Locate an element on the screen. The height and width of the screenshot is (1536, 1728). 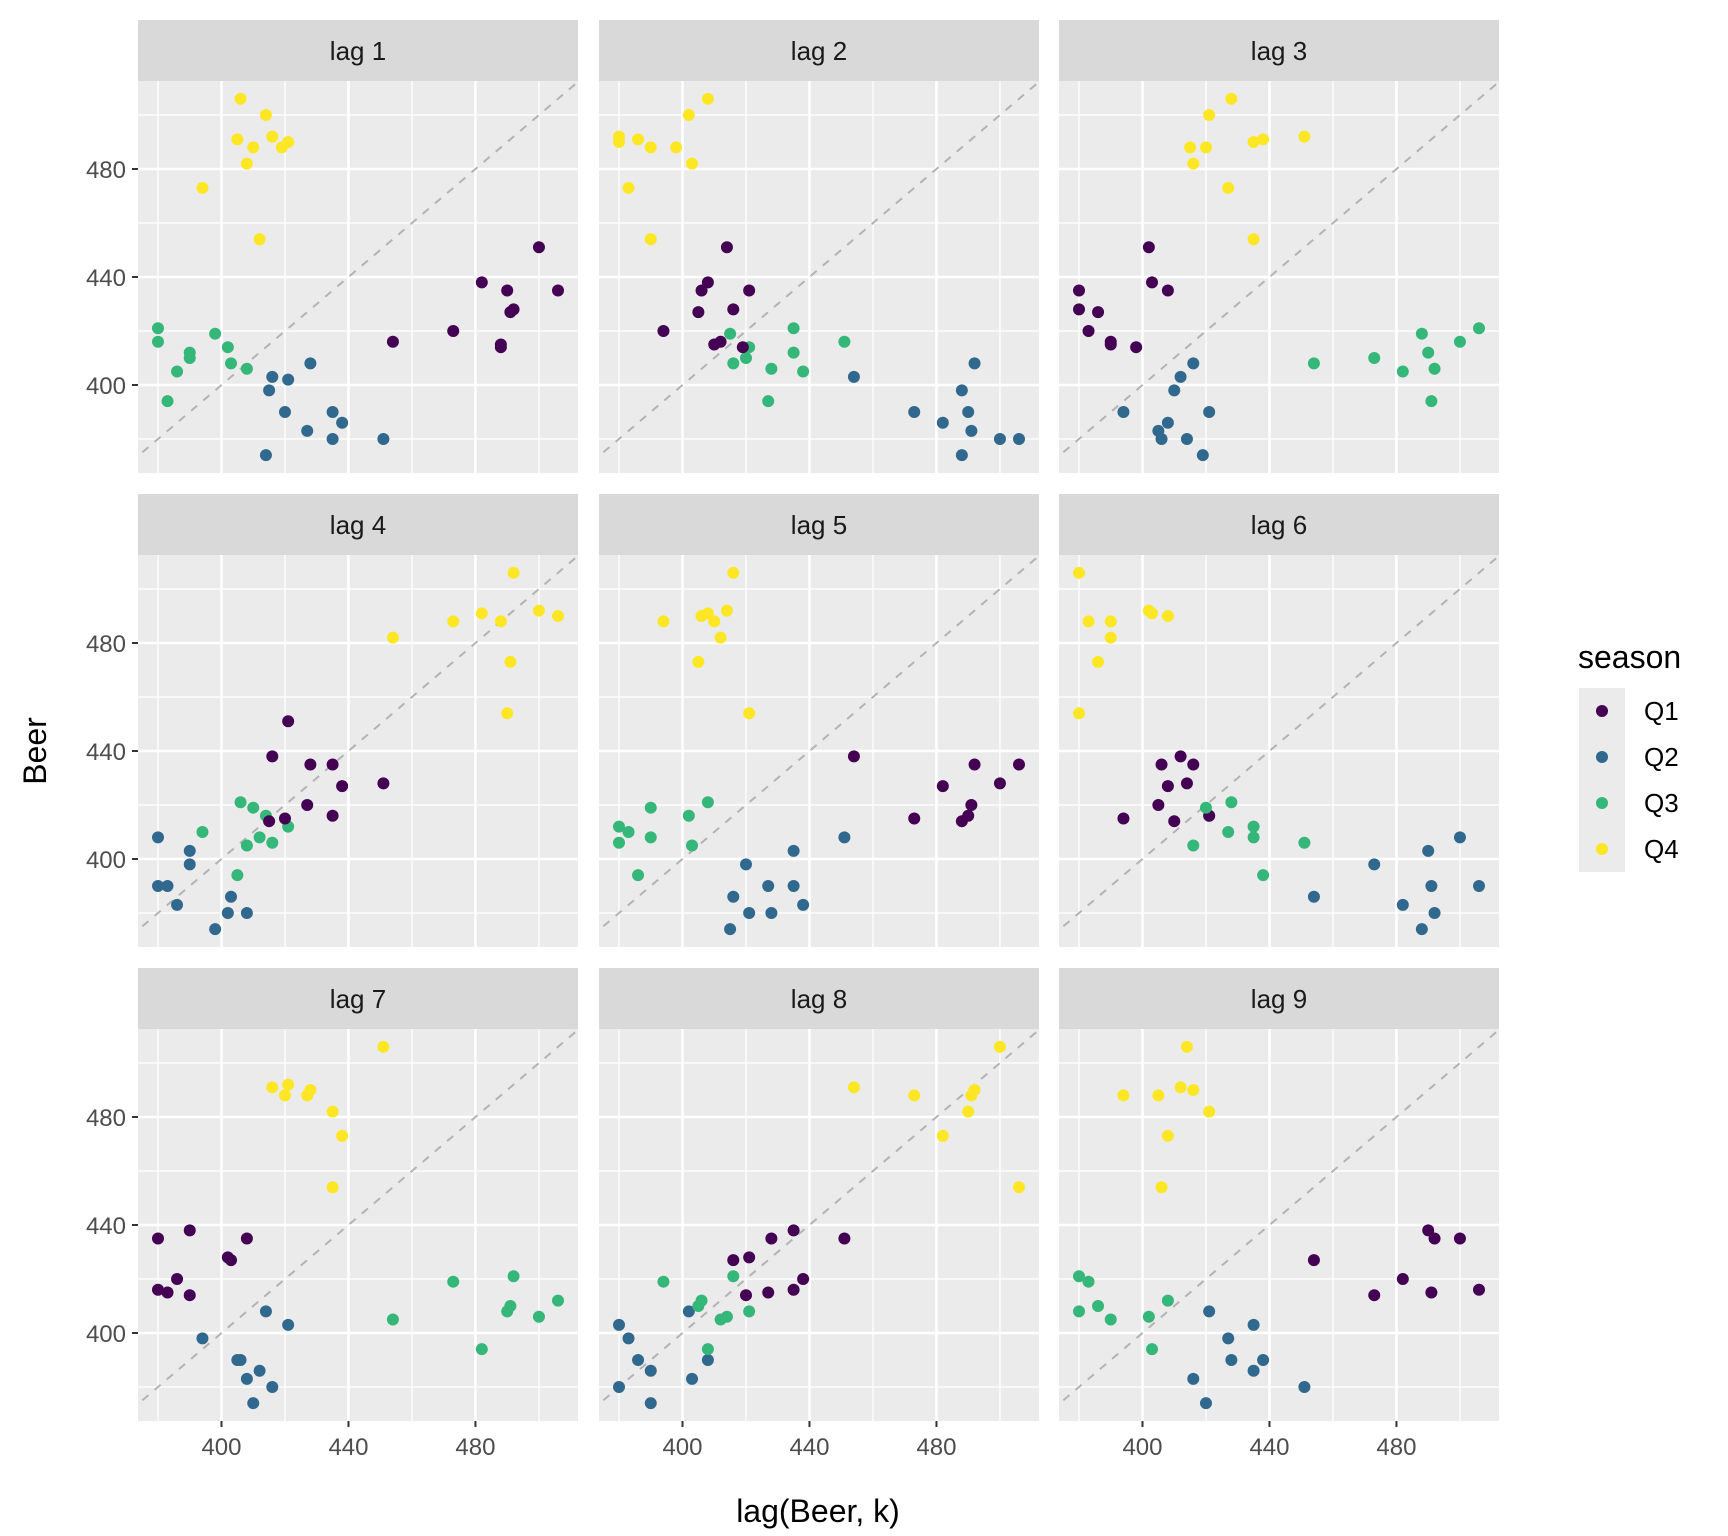
y-tick-label: 400 is located at coordinates (106, 386).